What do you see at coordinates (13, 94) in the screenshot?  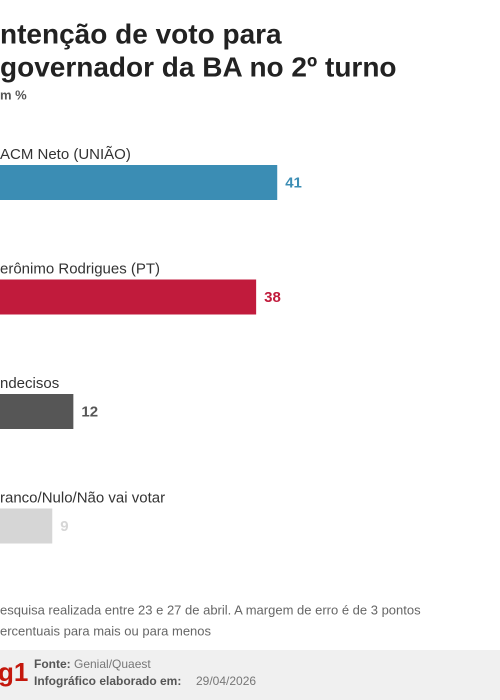 I see `chart-subtitle: m %` at bounding box center [13, 94].